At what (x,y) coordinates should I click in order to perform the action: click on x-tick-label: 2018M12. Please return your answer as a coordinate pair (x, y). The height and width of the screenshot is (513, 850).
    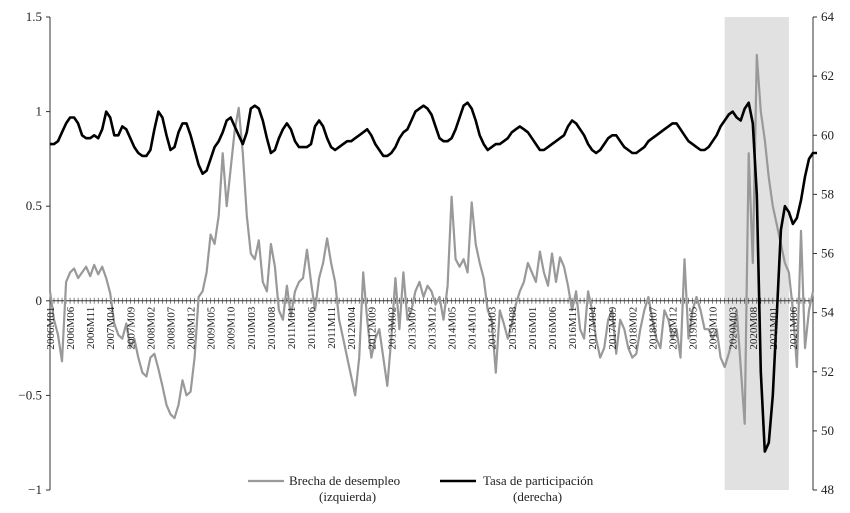
    Looking at the image, I should click on (673, 328).